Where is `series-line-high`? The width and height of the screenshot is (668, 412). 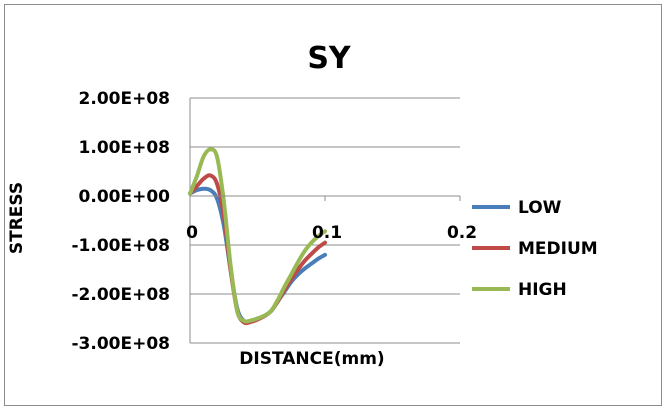
series-line-high is located at coordinates (257, 235).